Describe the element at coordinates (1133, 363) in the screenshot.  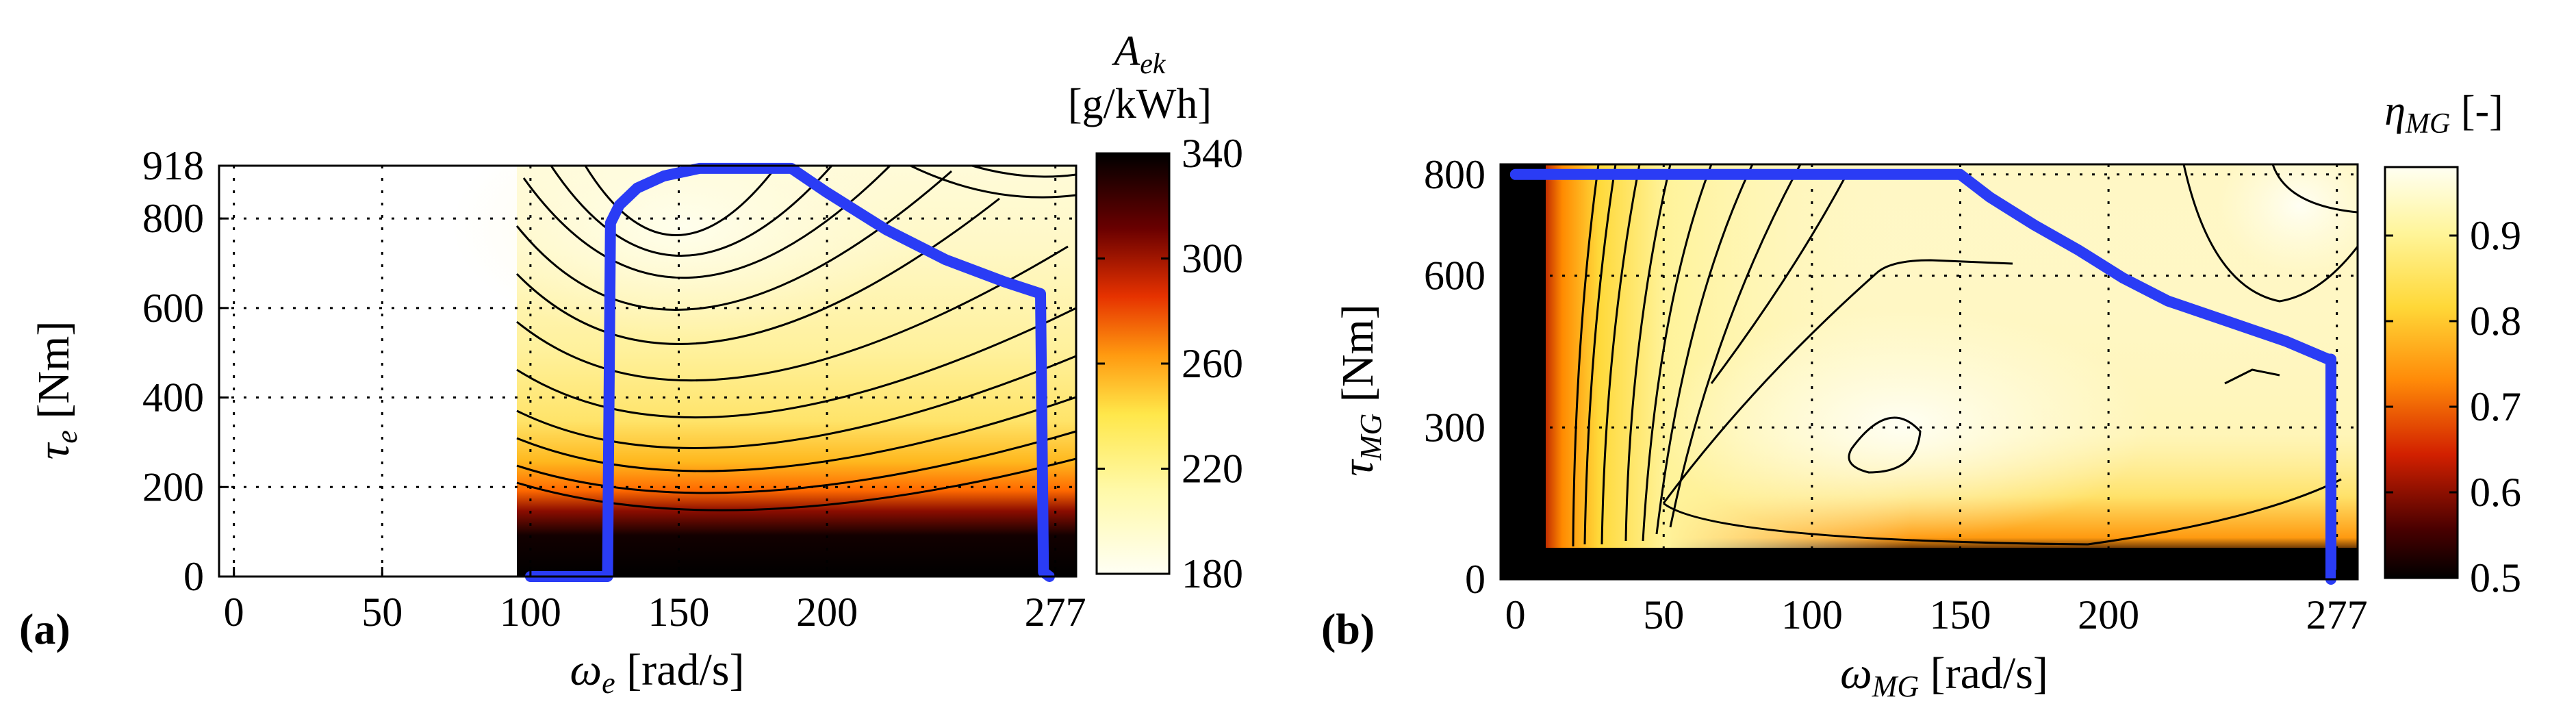
I see `engine-colorbar` at that location.